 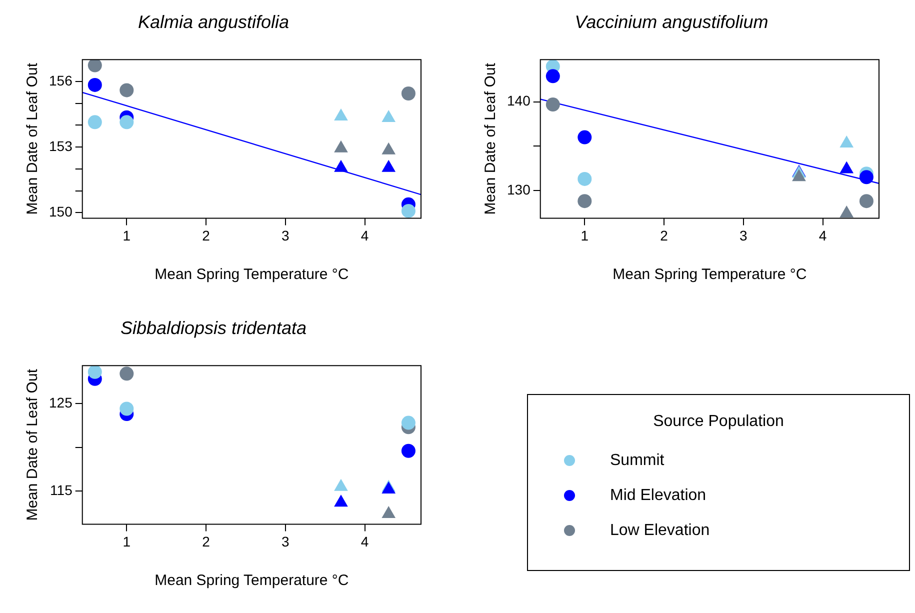 What do you see at coordinates (519, 100) in the screenshot?
I see `y-tick-label: 140` at bounding box center [519, 100].